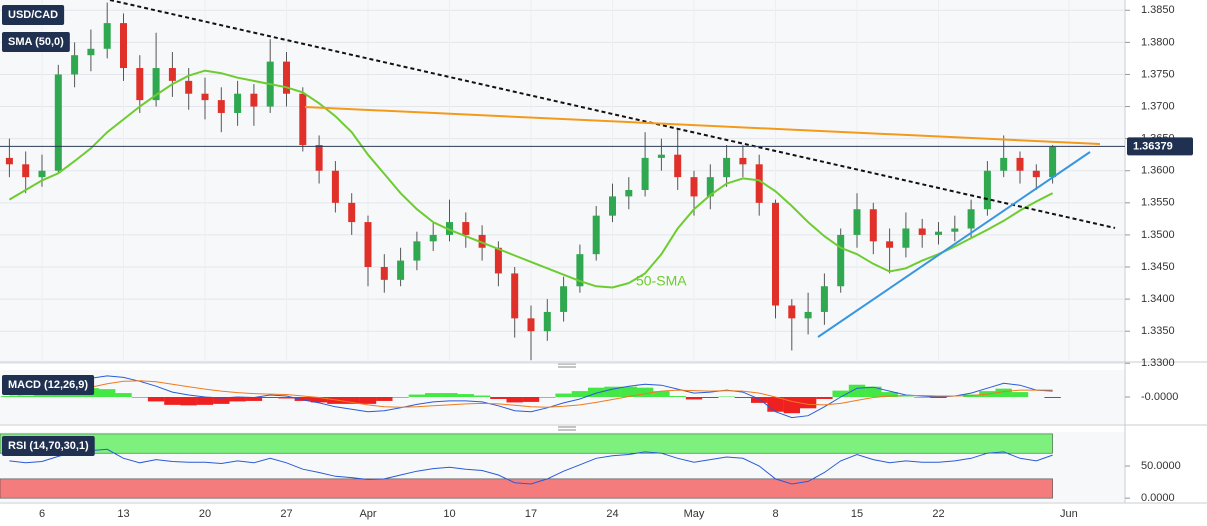 This screenshot has height=526, width=1207. I want to click on last-price-label: 1.36379, so click(1153, 146).